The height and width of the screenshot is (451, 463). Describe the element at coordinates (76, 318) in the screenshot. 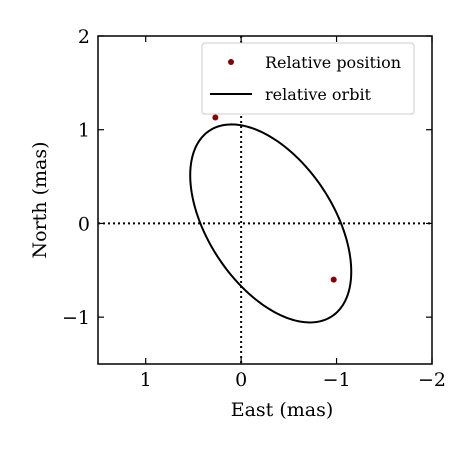

I see `y-tick-label: −1` at that location.